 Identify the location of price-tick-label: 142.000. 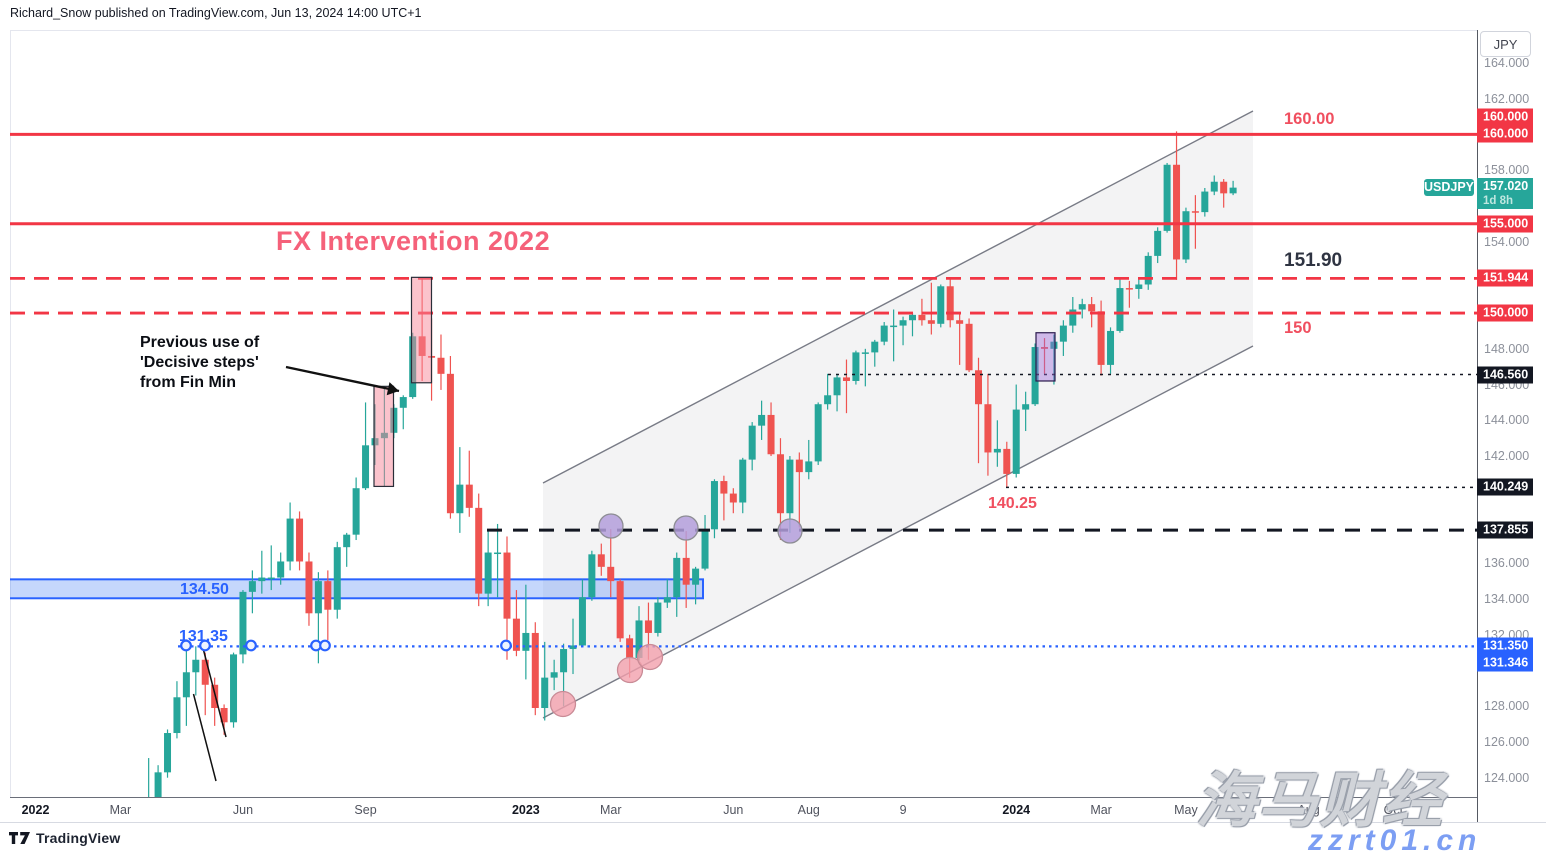
(1507, 456).